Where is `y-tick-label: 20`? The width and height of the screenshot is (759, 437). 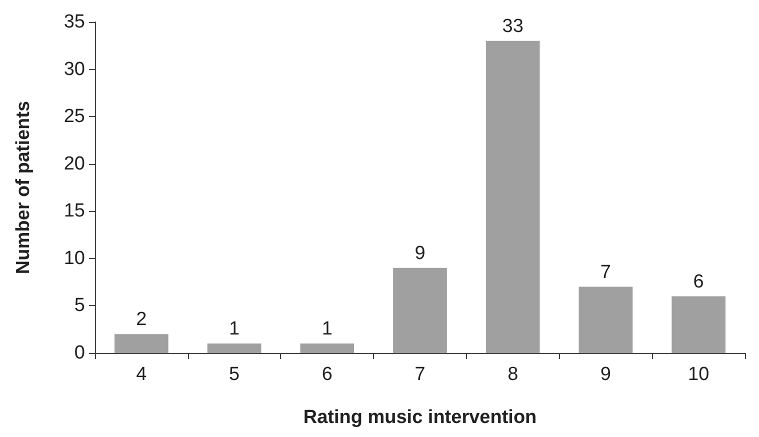
y-tick-label: 20 is located at coordinates (74, 163).